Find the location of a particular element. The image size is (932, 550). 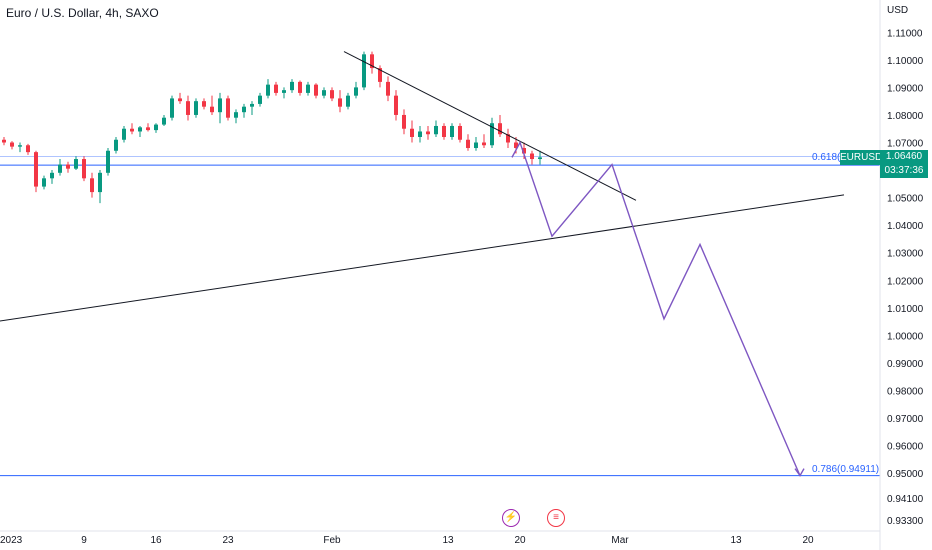

y-tick-label: 1.11000 is located at coordinates (905, 33).